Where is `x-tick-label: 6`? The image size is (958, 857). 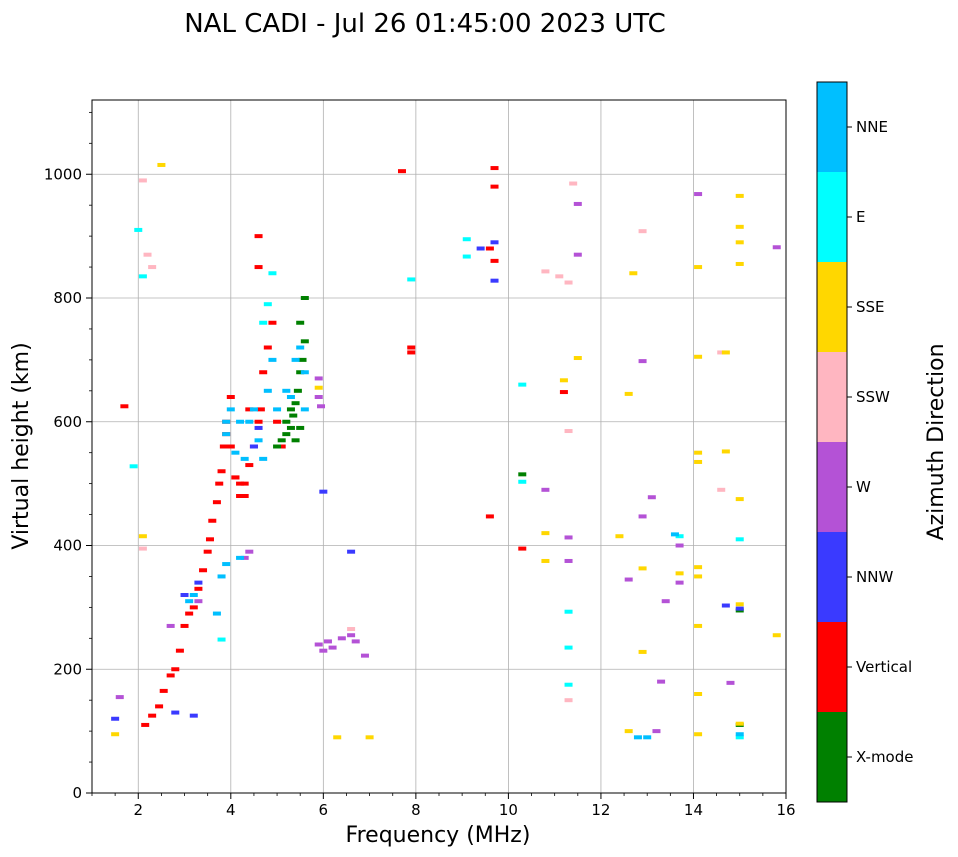 x-tick-label: 6 is located at coordinates (324, 810).